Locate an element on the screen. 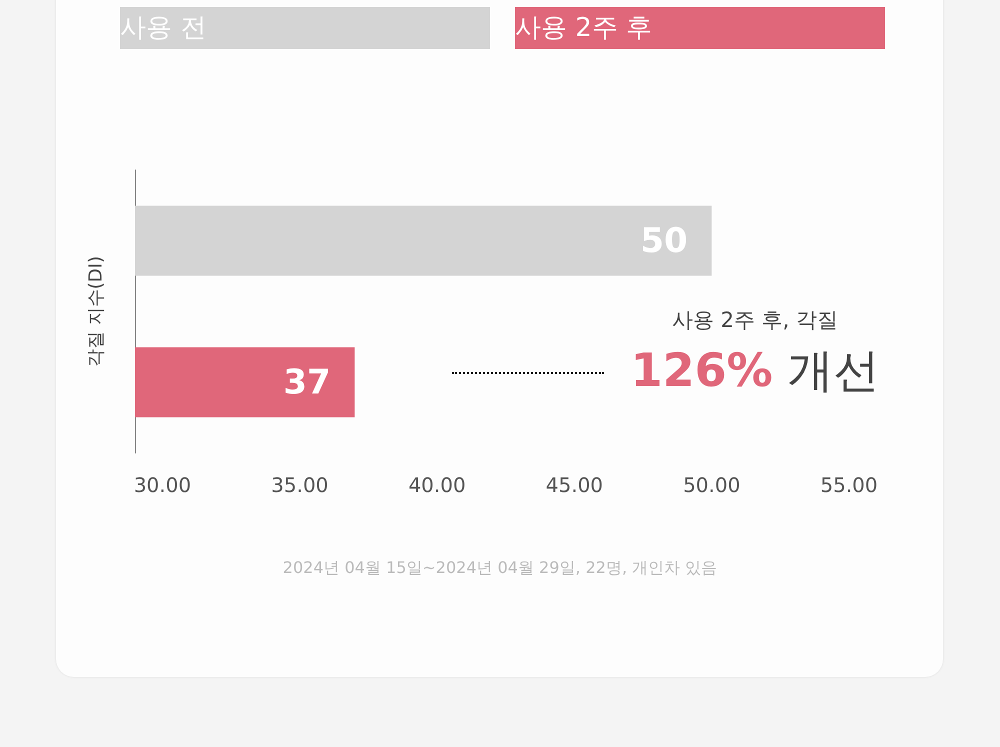  annotation: 126% 개선 is located at coordinates (755, 370).